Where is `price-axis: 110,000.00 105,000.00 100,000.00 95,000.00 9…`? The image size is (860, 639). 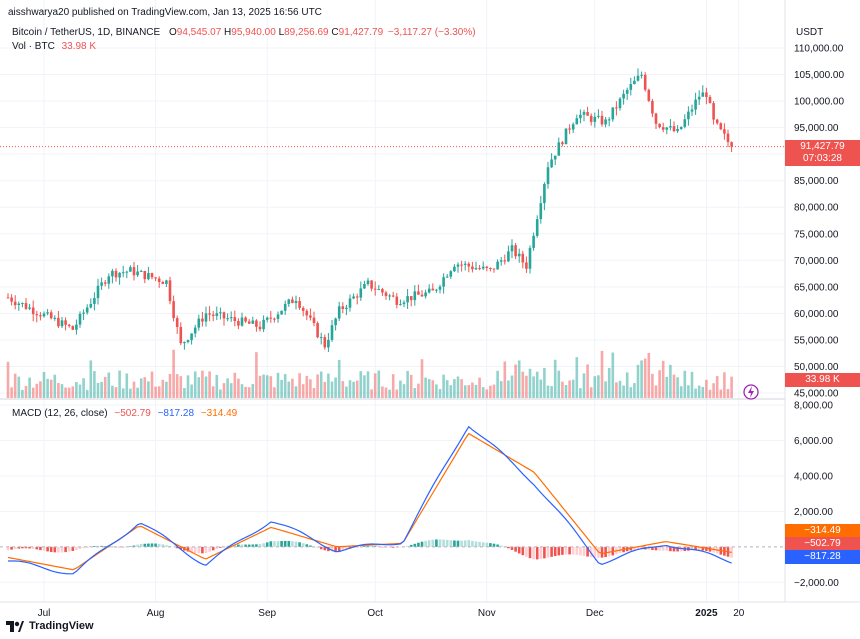 price-axis: 110,000.00 105,000.00 100,000.00 95,000.00 9… is located at coordinates (819, 222).